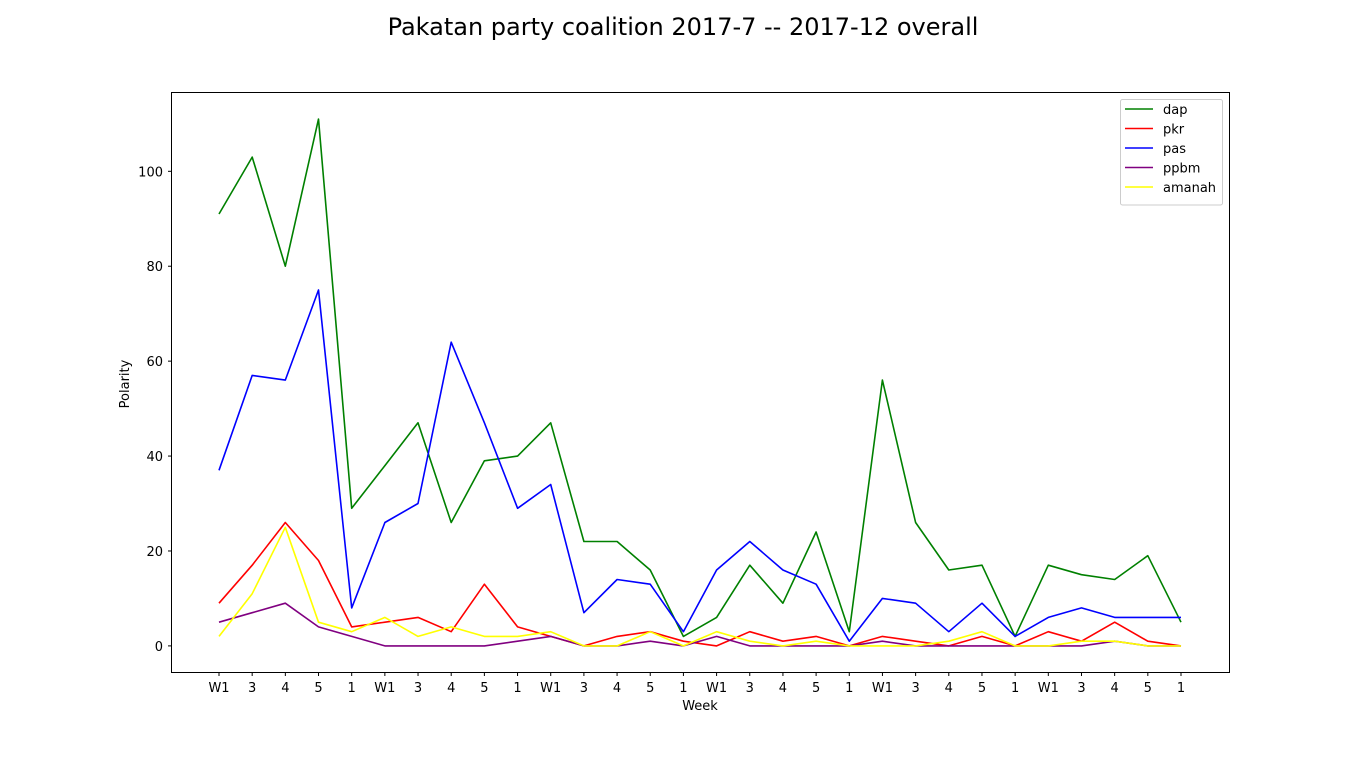  I want to click on legend-label-dap: dap, so click(1175, 110).